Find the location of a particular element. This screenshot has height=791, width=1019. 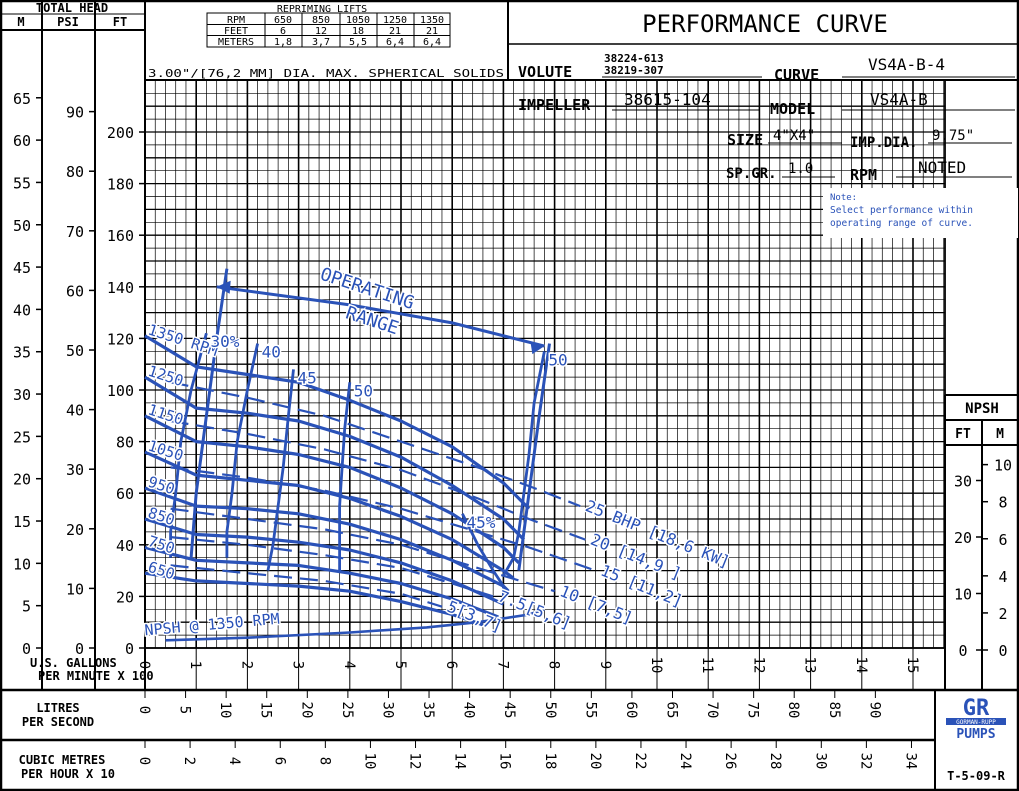

cmh-tick-label: 24 is located at coordinates (685, 761).